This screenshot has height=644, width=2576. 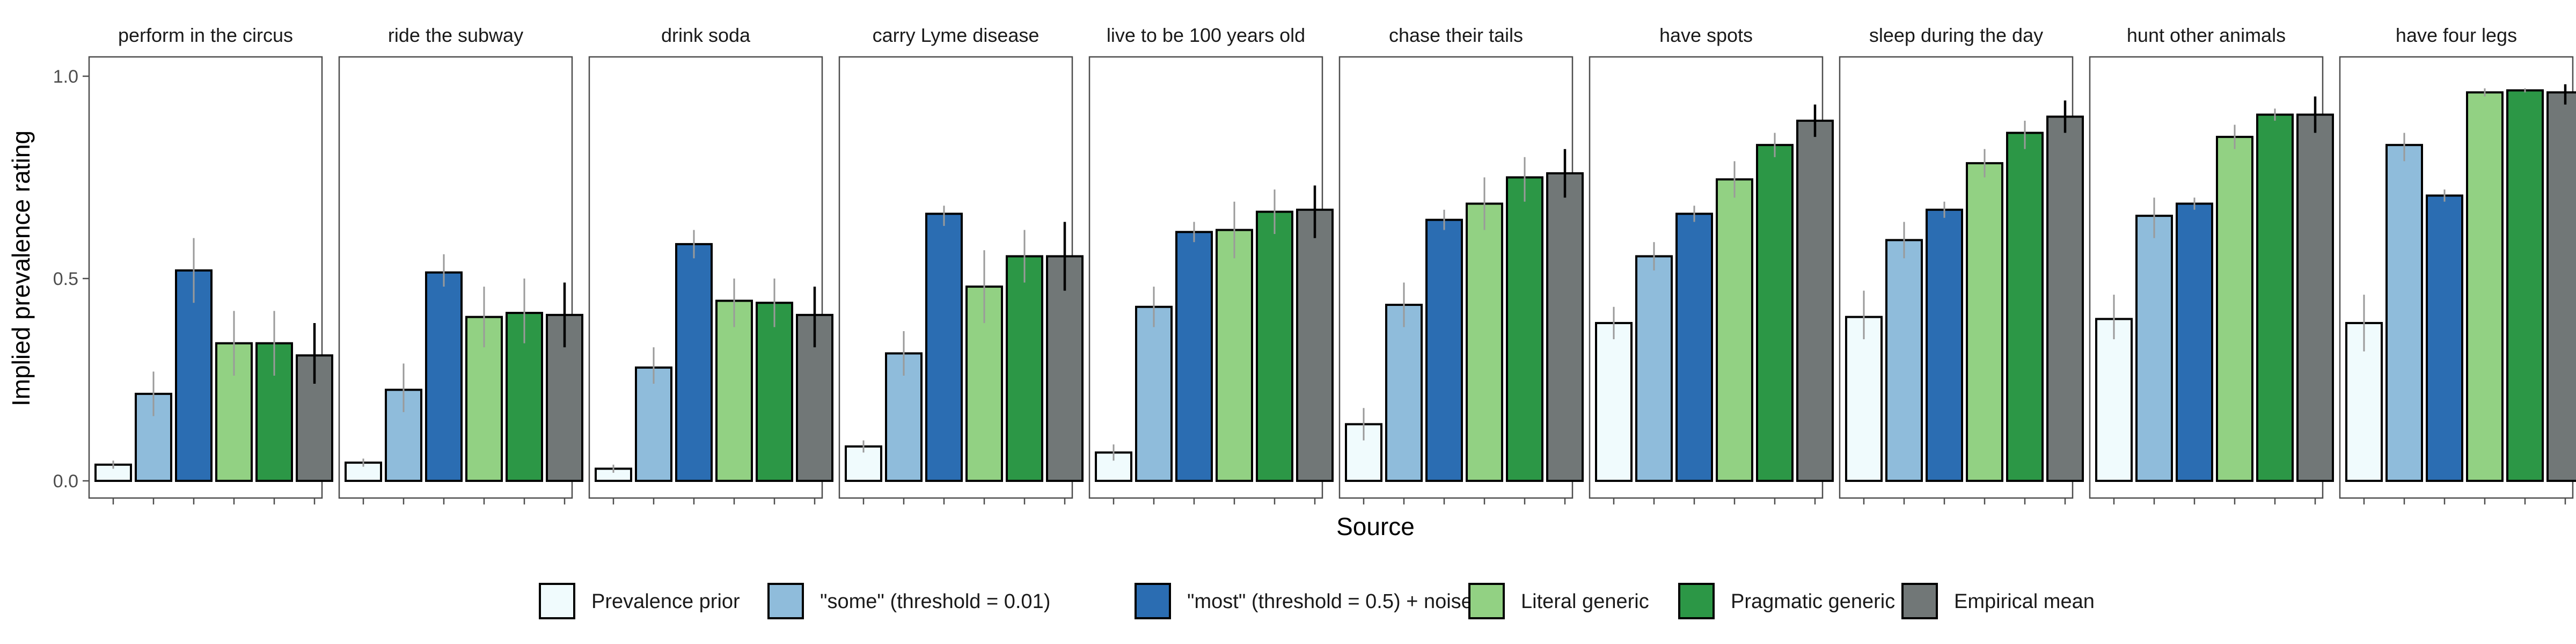 What do you see at coordinates (2456, 35) in the screenshot?
I see `facet-label: have four legs` at bounding box center [2456, 35].